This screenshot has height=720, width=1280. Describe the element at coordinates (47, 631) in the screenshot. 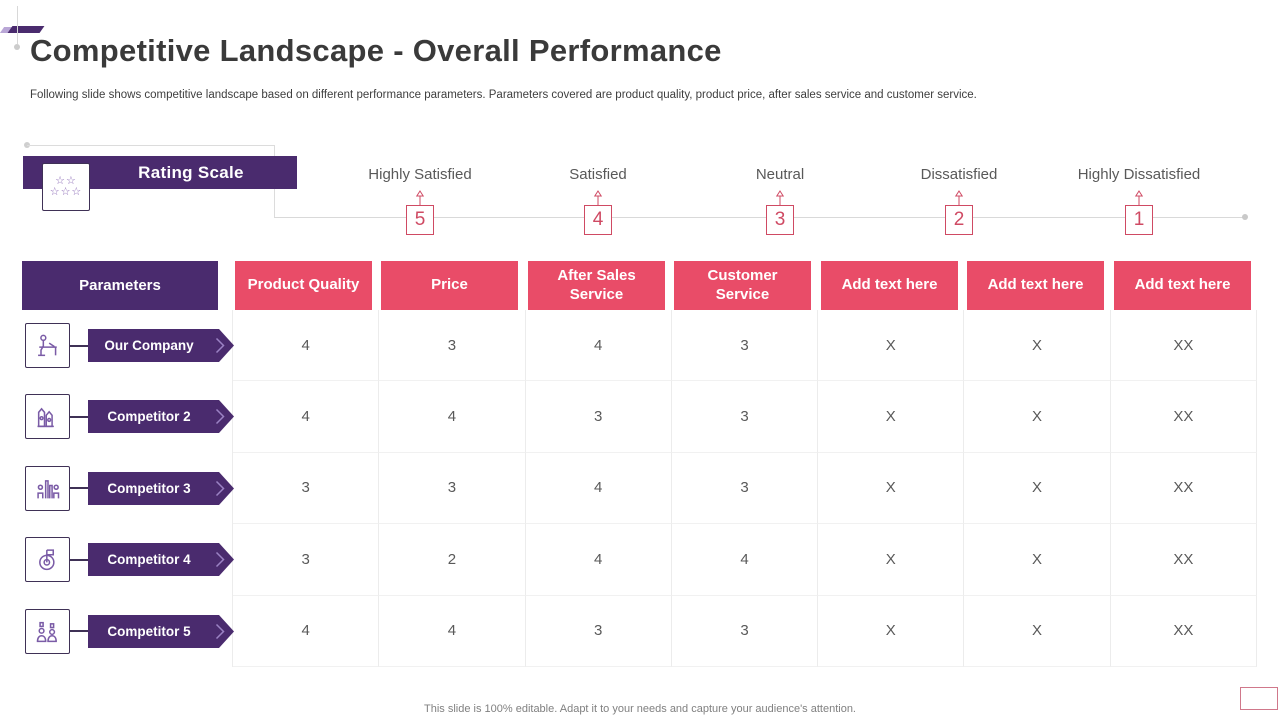

I see `two-people-icon` at that location.